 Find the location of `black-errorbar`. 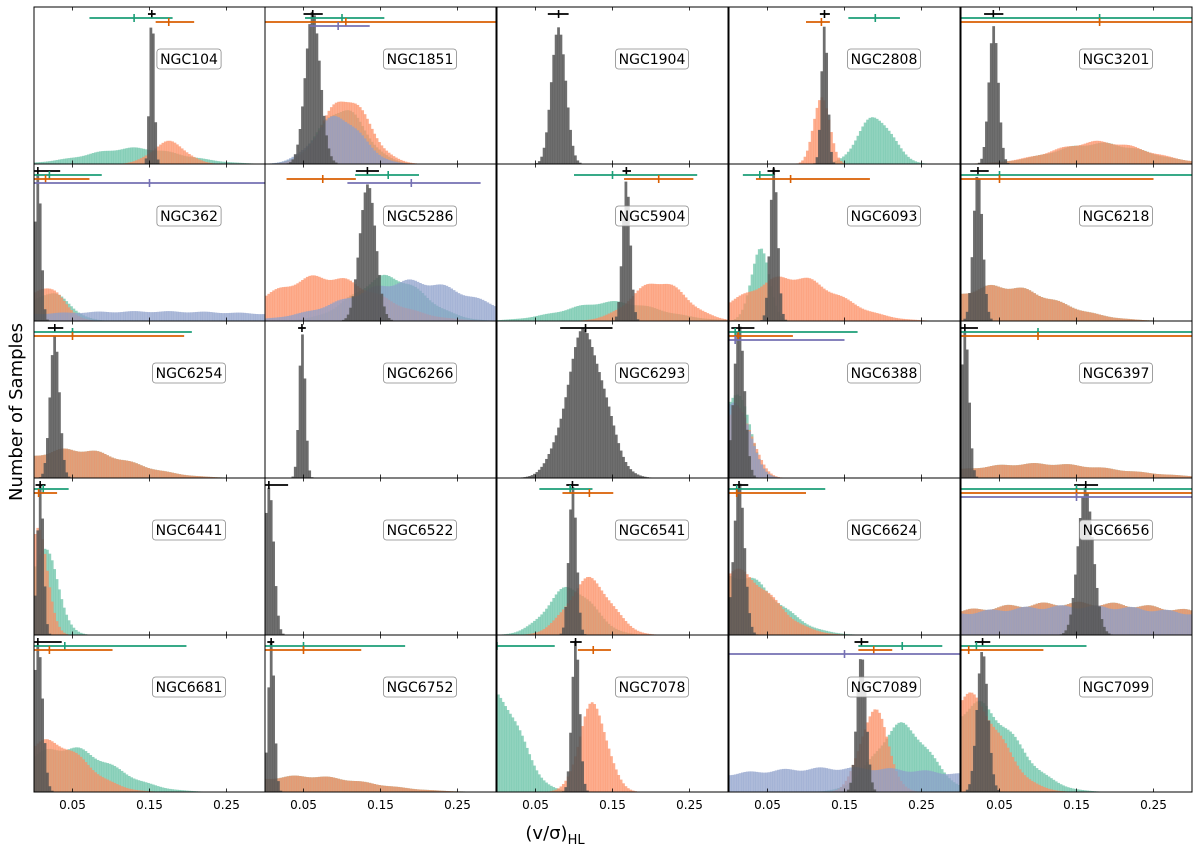

black-errorbar is located at coordinates (861, 642).